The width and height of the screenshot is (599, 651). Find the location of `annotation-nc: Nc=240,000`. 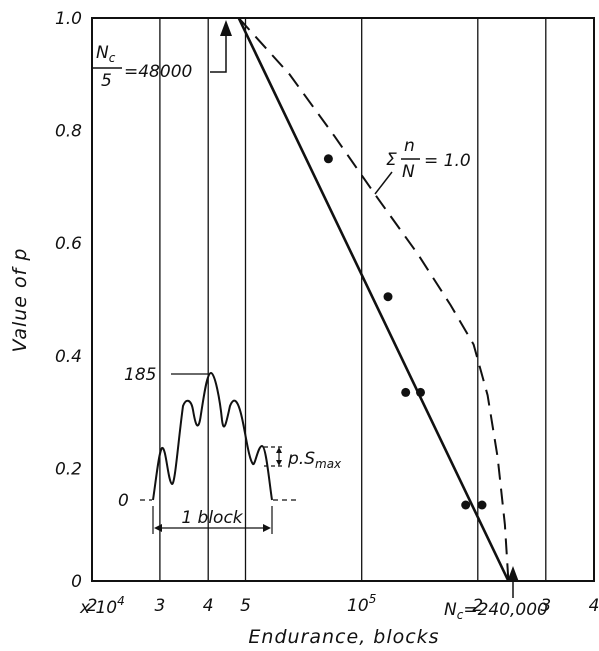

annotation-nc: Nc=240,000 is located at coordinates (496, 594).